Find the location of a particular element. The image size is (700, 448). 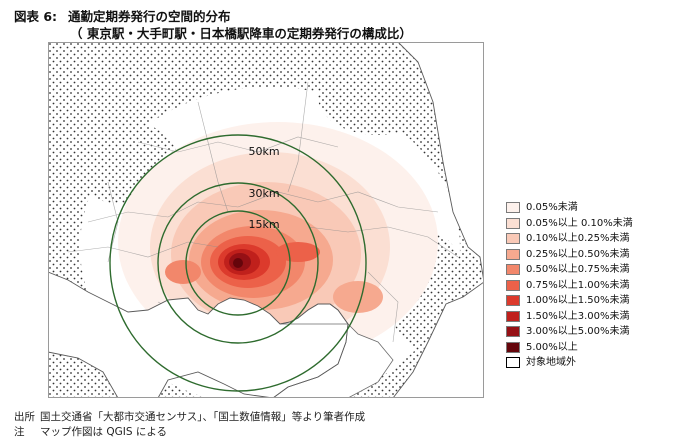

figure-number: 図表 6: is located at coordinates (36, 16).